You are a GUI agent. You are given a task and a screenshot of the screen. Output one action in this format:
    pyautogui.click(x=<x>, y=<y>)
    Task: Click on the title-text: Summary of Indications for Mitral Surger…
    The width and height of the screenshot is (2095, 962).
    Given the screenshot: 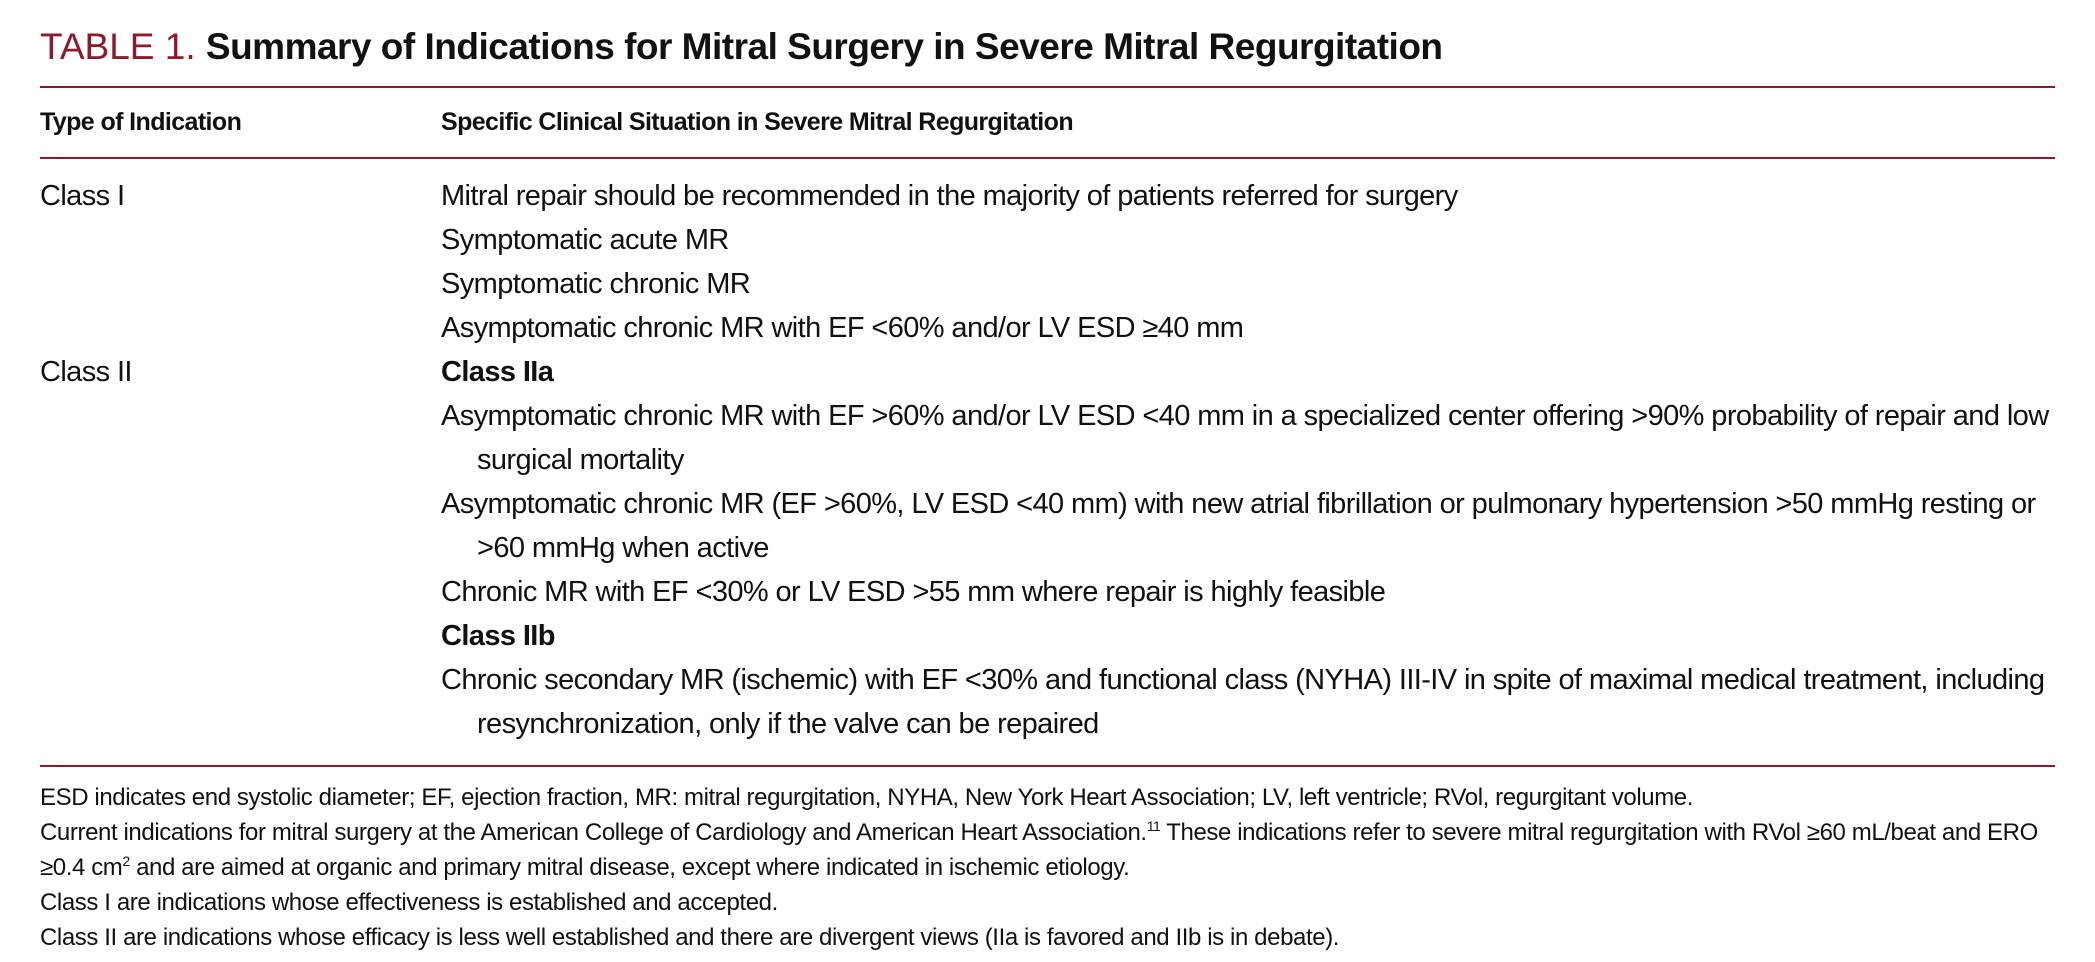 What is the action you would take?
    pyautogui.click(x=824, y=46)
    